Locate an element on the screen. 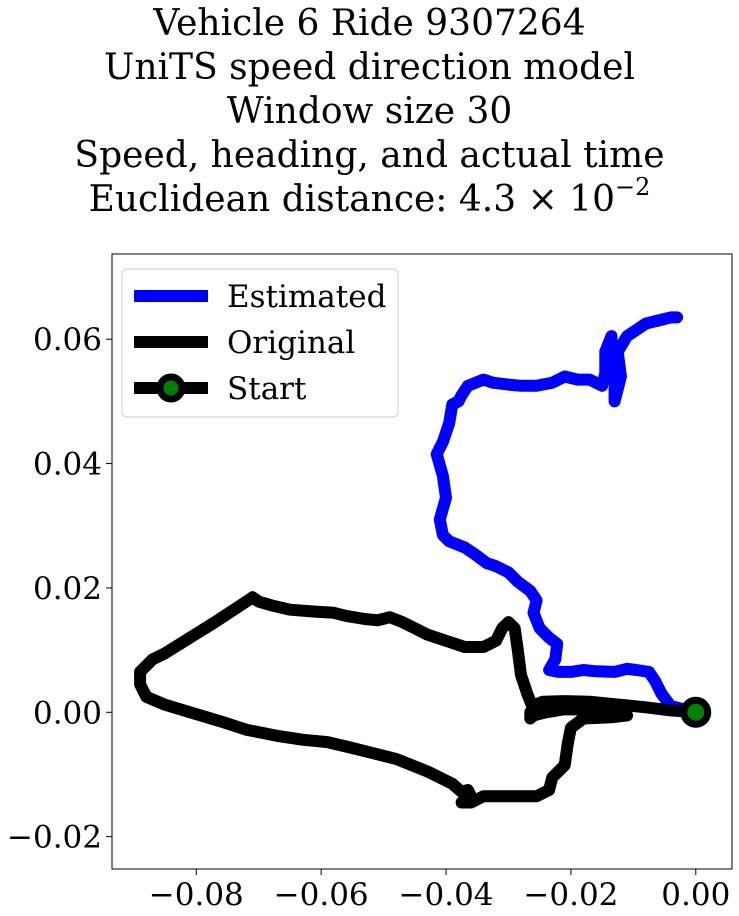 Image resolution: width=739 pixels, height=916 pixels. legend: Estimated Original Start is located at coordinates (260, 343).